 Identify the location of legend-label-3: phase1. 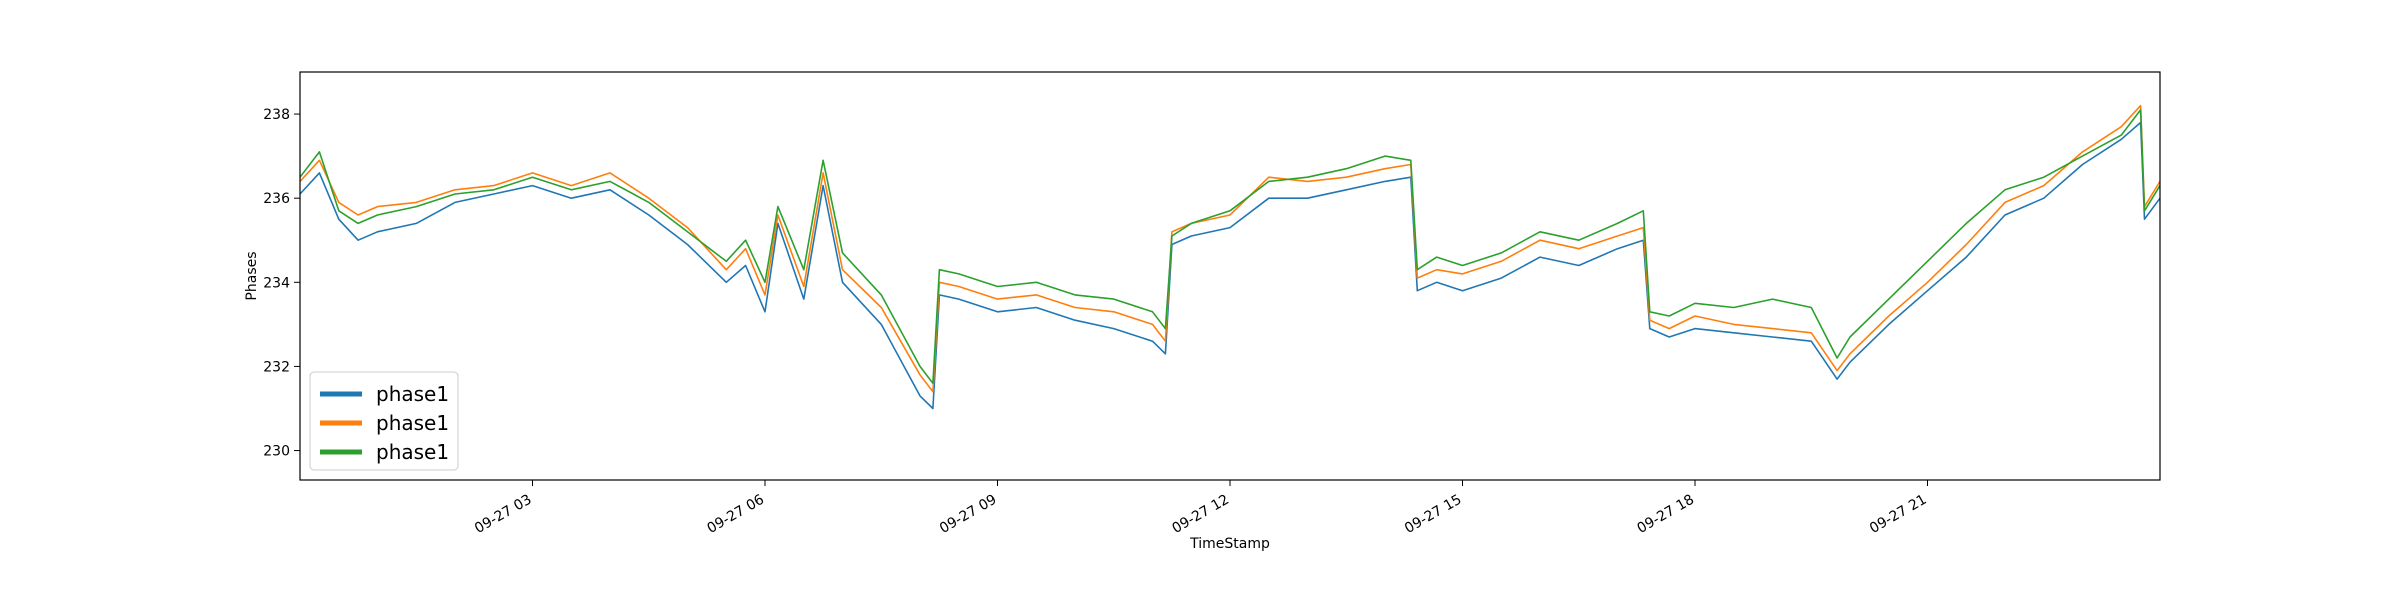
(412, 452).